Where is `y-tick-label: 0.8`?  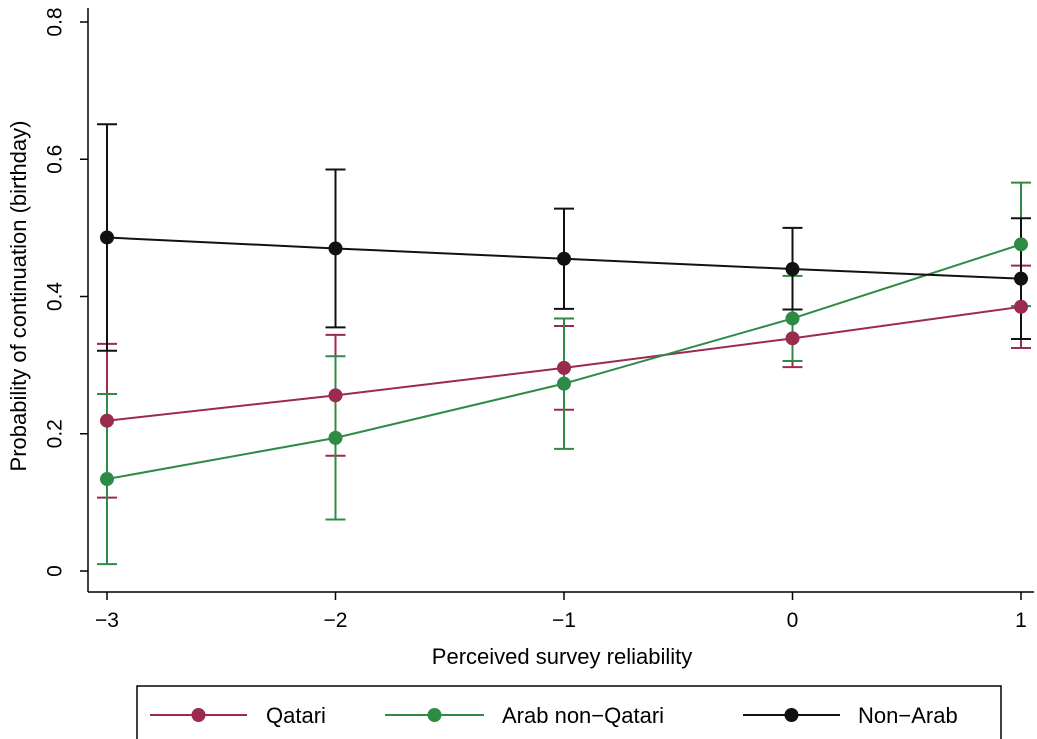 y-tick-label: 0.8 is located at coordinates (55, 21).